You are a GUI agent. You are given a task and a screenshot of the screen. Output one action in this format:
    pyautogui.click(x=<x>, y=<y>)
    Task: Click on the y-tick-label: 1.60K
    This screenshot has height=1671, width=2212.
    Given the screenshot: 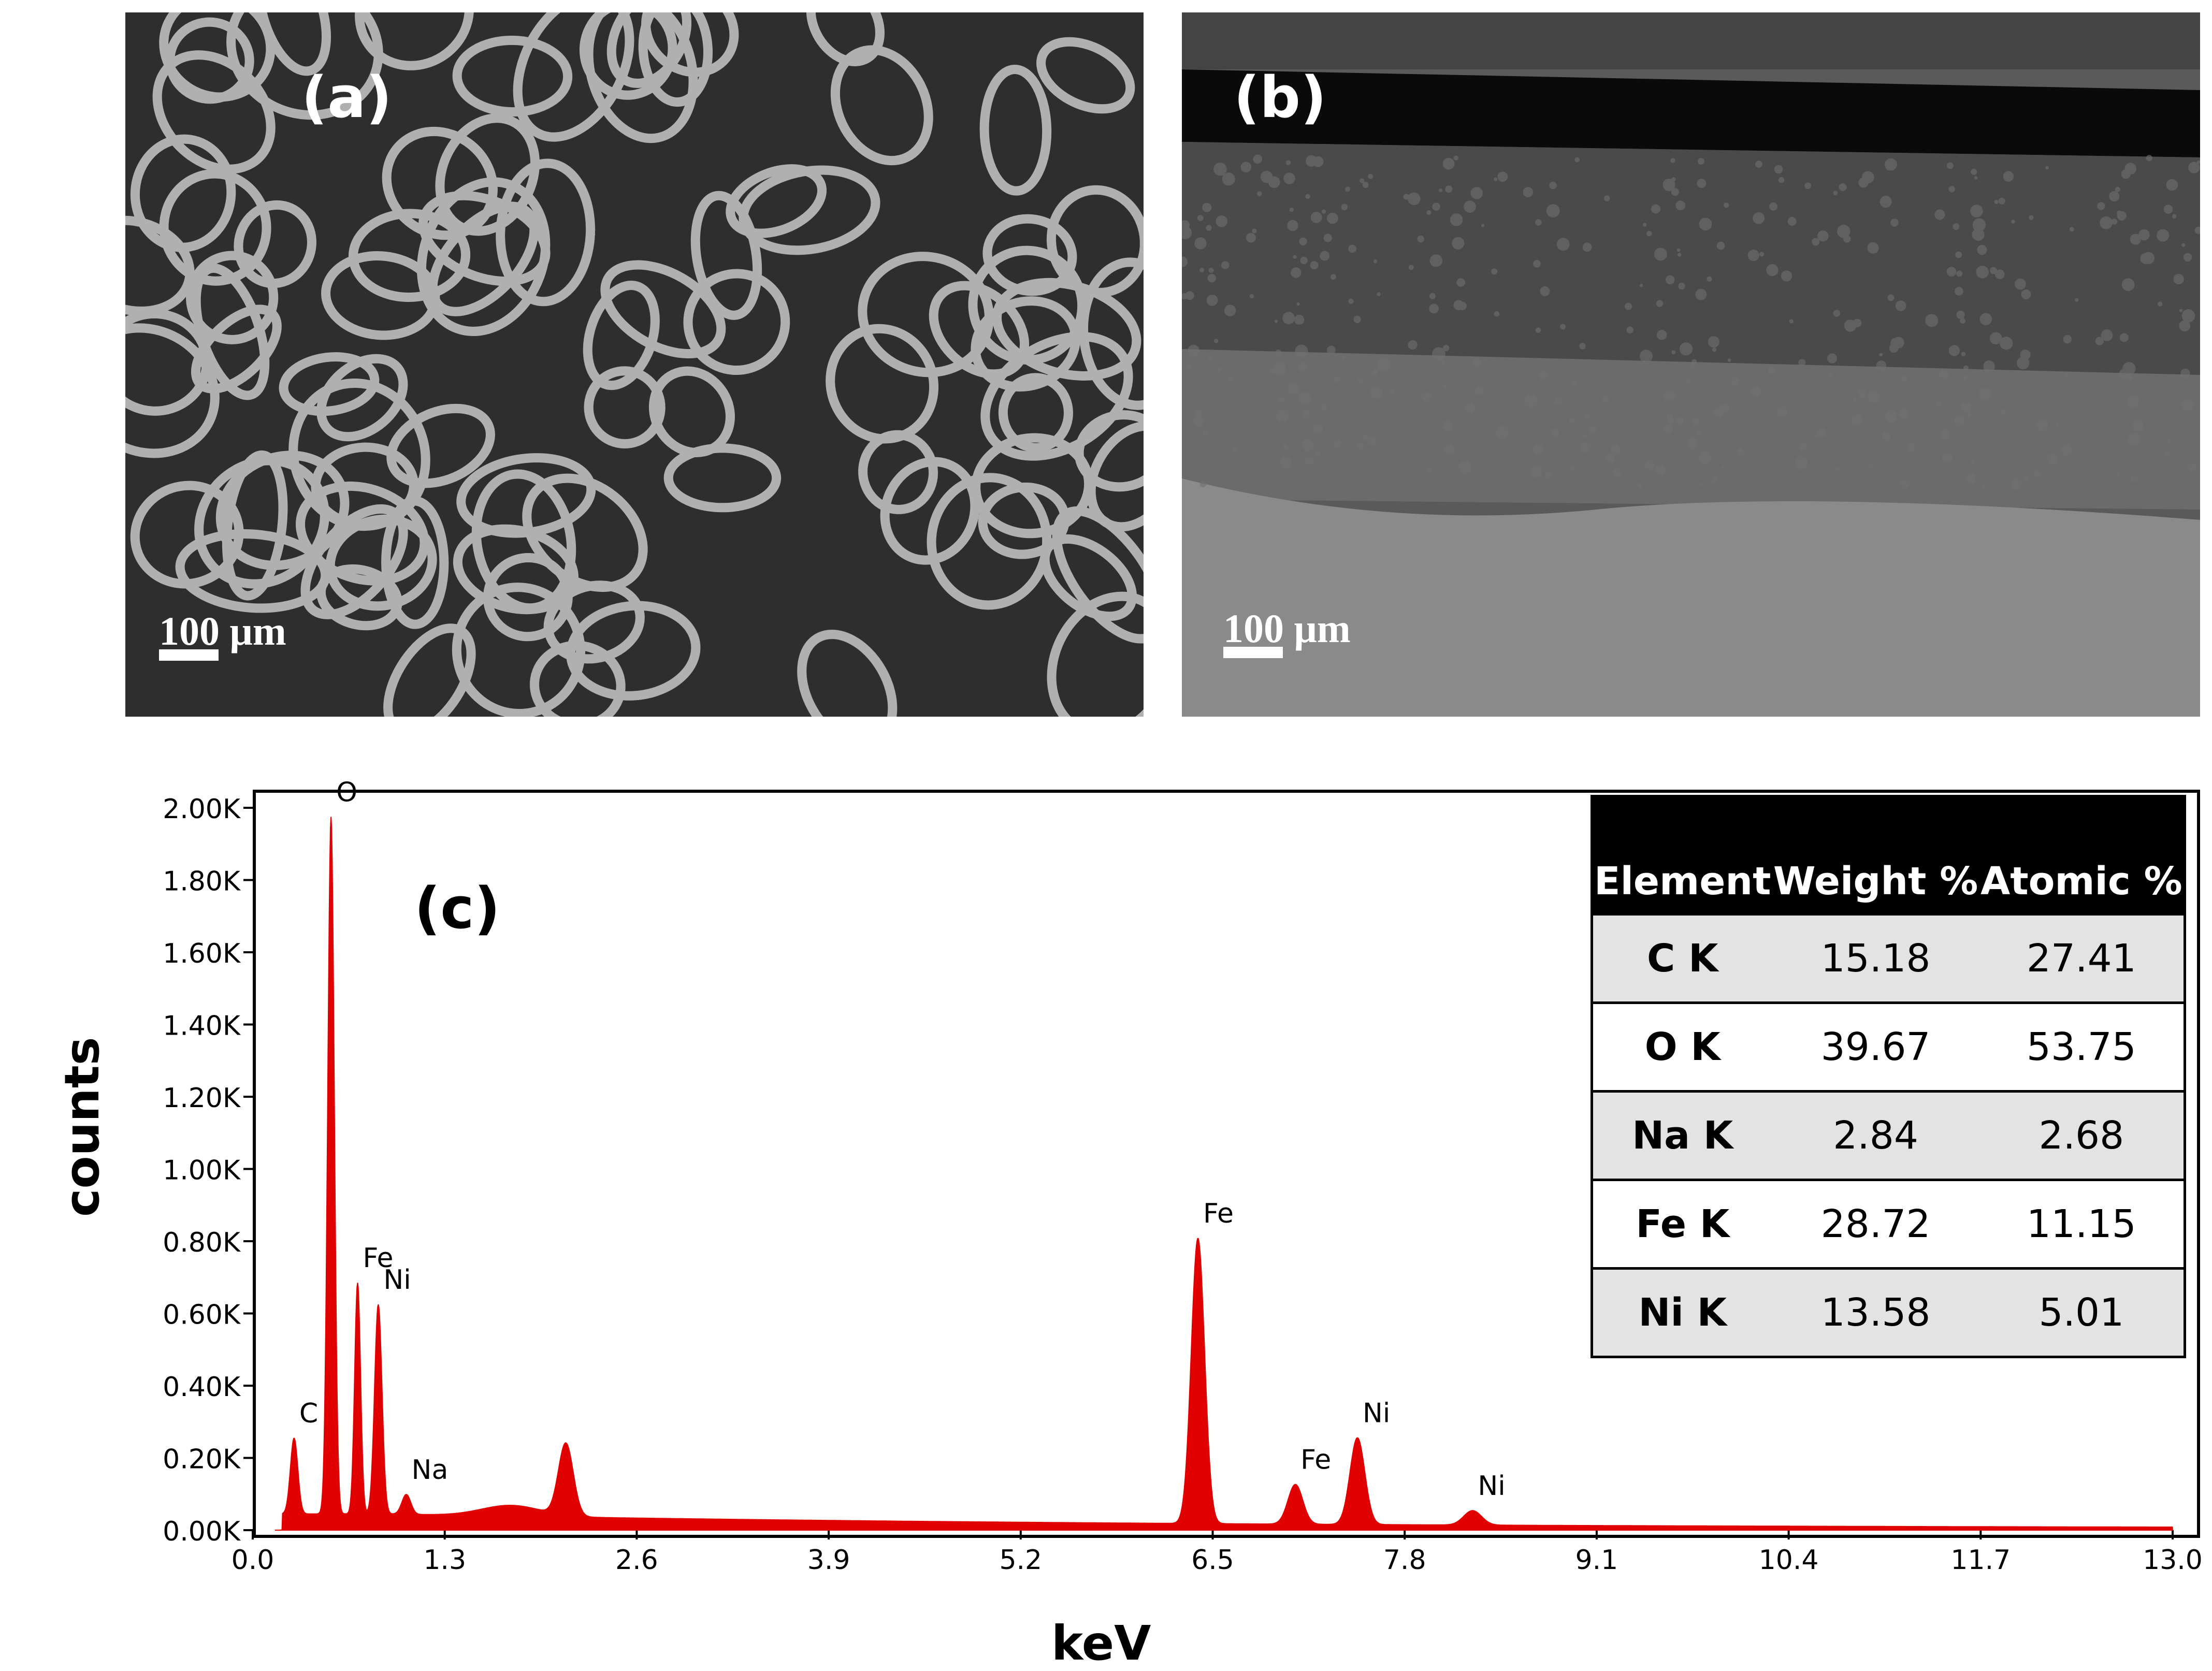 What is the action you would take?
    pyautogui.click(x=202, y=953)
    